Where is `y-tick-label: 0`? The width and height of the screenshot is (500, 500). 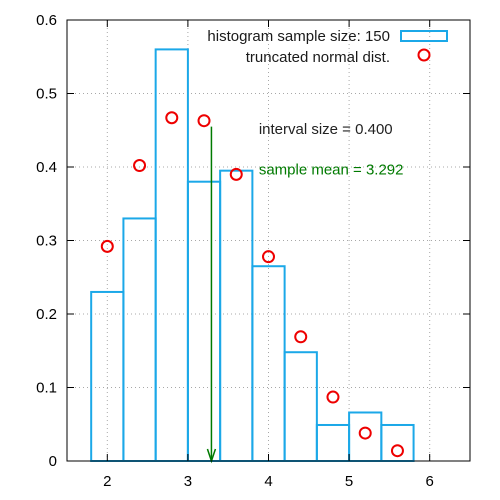 y-tick-label: 0 is located at coordinates (53, 461).